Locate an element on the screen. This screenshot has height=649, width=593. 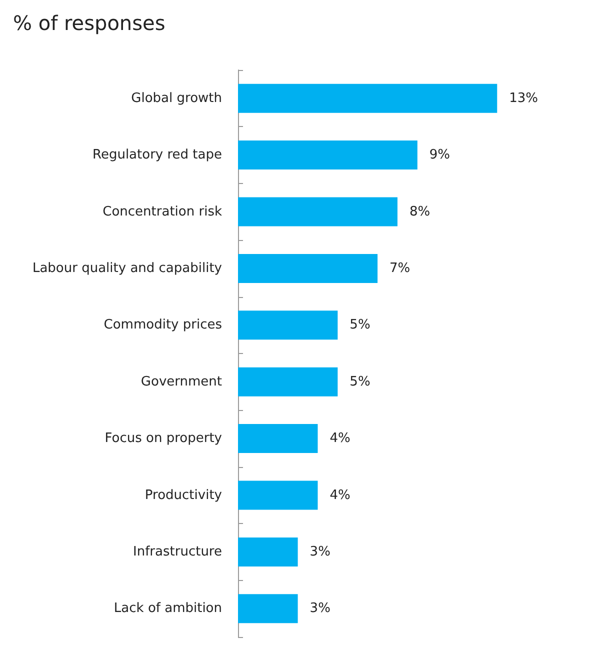
y-tick-label: Government is located at coordinates (181, 382).